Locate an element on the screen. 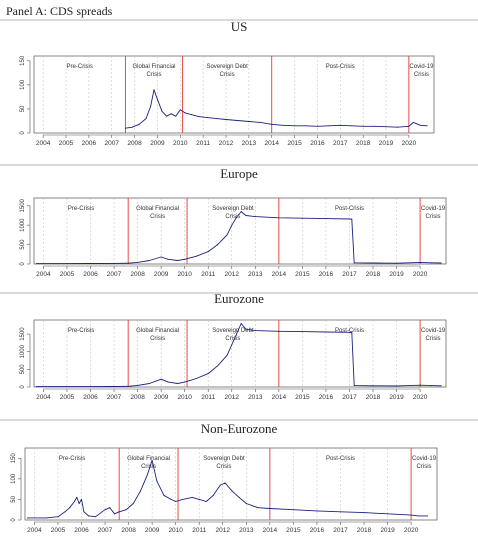 The width and height of the screenshot is (478, 550). series-line is located at coordinates (276, 109).